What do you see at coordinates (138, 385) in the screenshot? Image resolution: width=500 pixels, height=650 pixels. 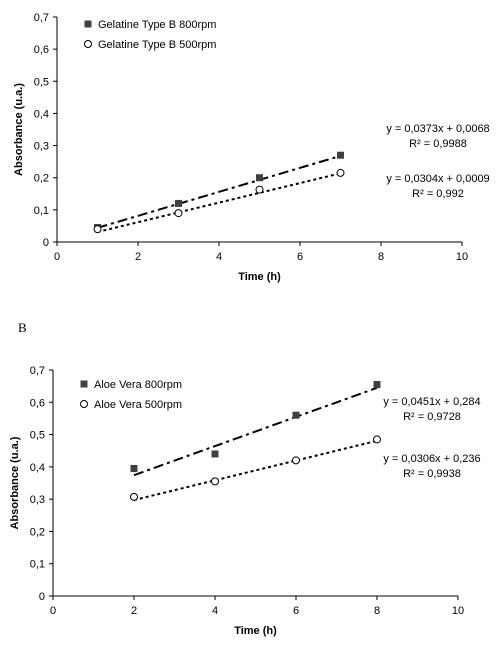 I see `legend-label: Aloe Vera 800rpm` at bounding box center [138, 385].